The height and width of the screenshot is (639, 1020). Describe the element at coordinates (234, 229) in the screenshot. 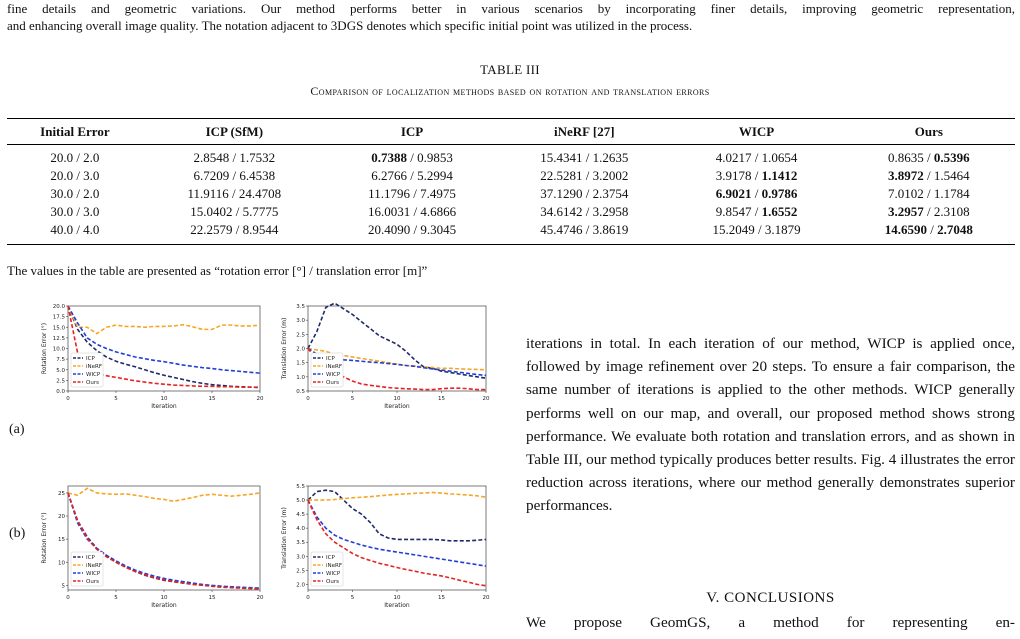

I see `table-cell: 22.2579 / 8.9544` at that location.